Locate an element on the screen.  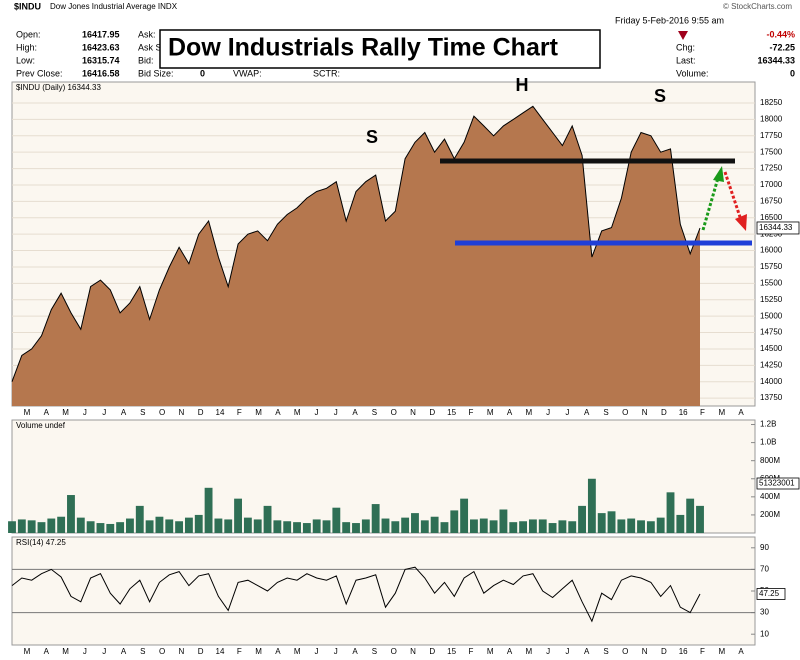
quote-value: 16423.63 is located at coordinates (101, 47).